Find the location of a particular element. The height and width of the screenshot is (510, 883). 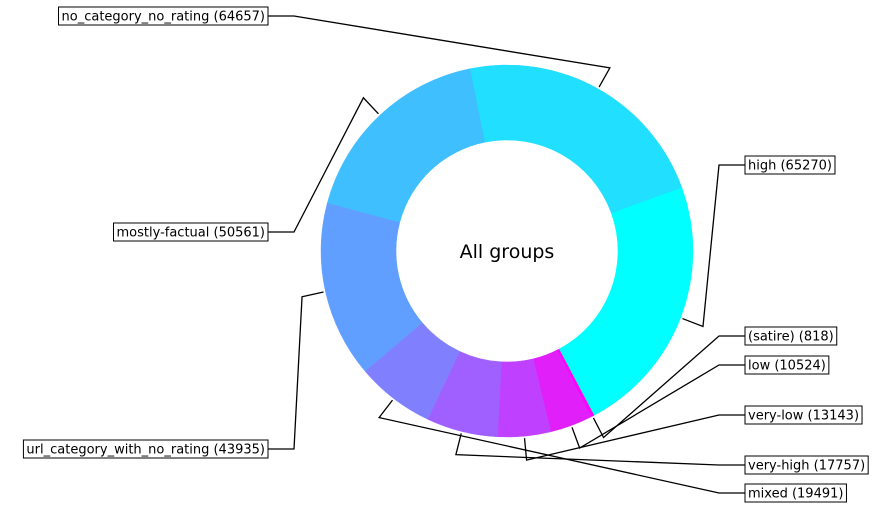

center-title: All groups is located at coordinates (507, 252).